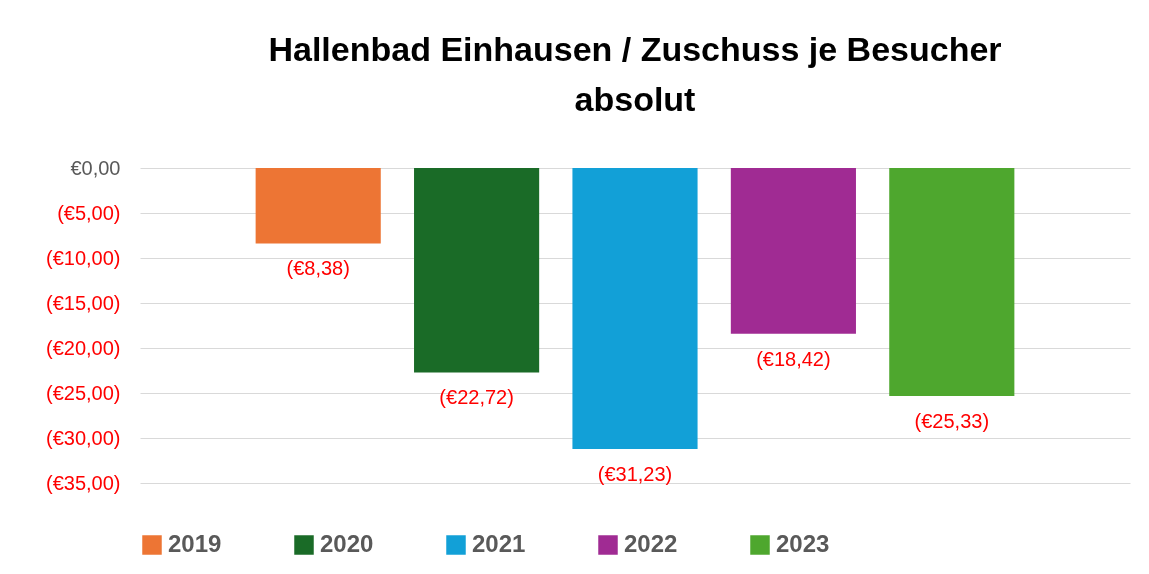  Describe the element at coordinates (793, 358) in the screenshot. I see `data-label: (€18,42)` at that location.